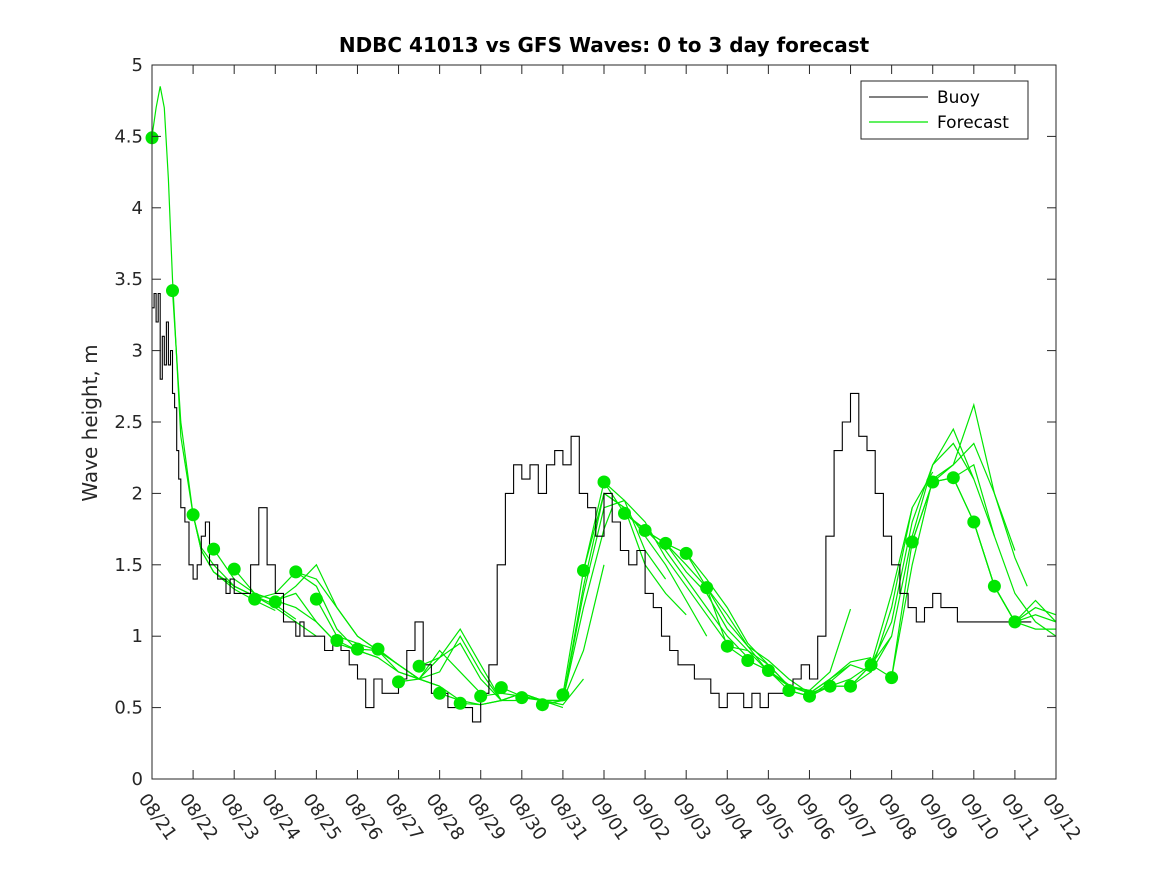  What do you see at coordinates (773, 817) in the screenshot?
I see `x-tick-label-15: 09/05` at bounding box center [773, 817].